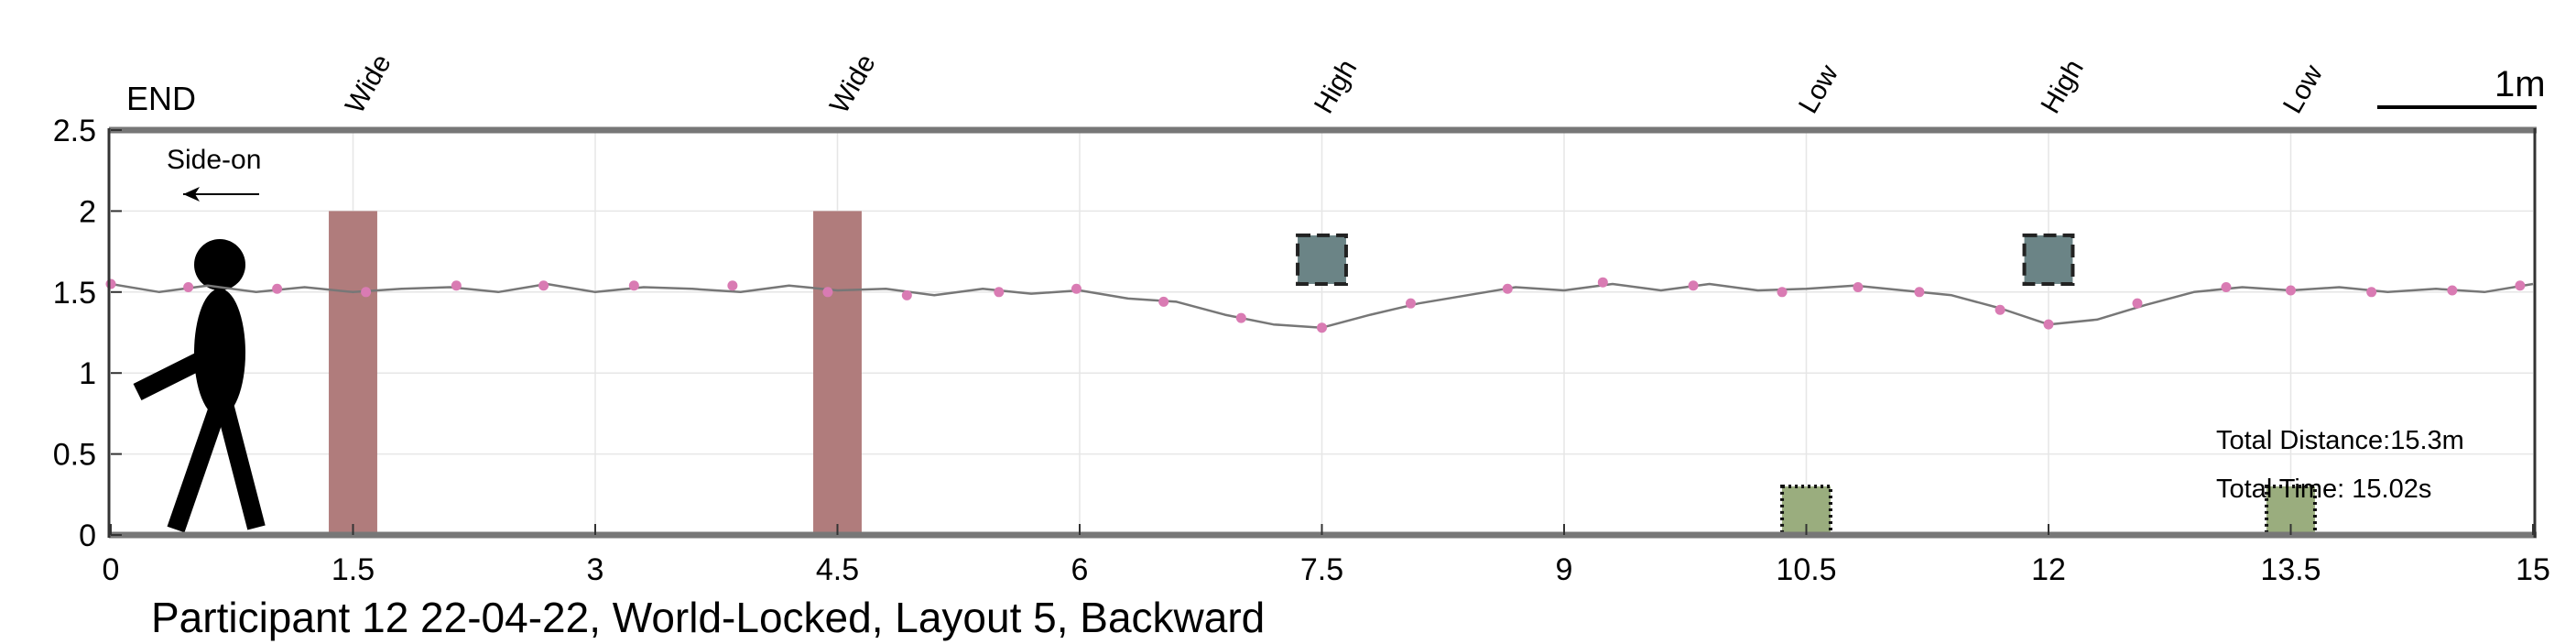 This screenshot has width=2576, height=644. What do you see at coordinates (74, 131) in the screenshot?
I see `y-tick-label: 2.5` at bounding box center [74, 131].